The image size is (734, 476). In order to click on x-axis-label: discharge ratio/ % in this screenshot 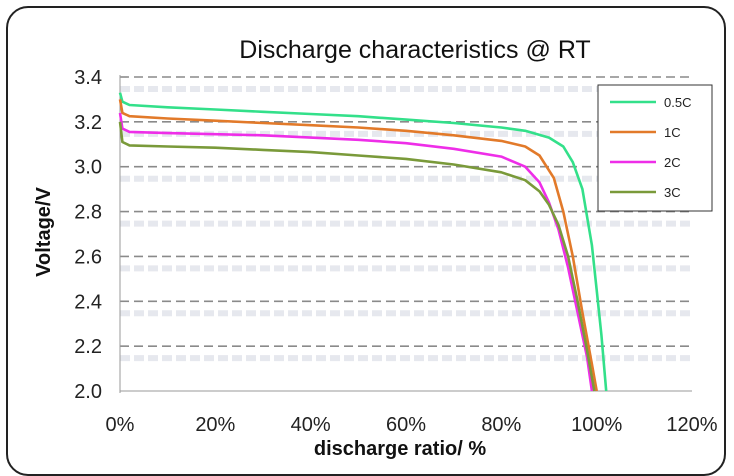, I will do `click(400, 449)`.